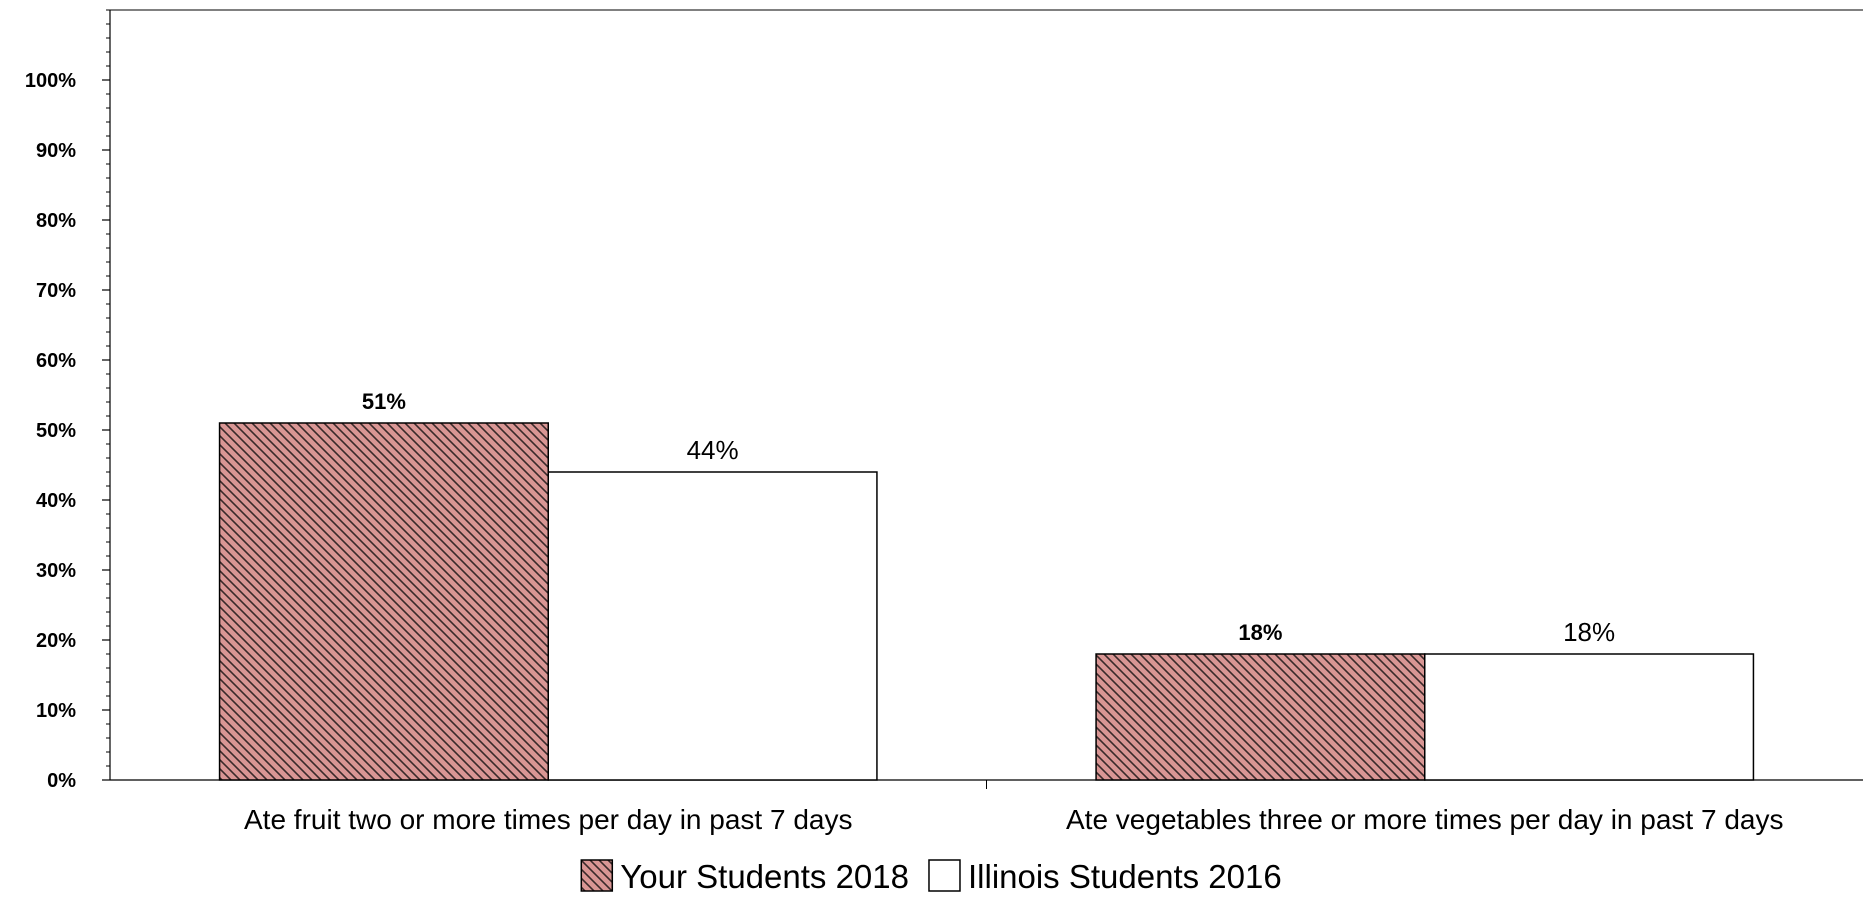 The width and height of the screenshot is (1863, 911). I want to click on data-label: 44%, so click(713, 450).